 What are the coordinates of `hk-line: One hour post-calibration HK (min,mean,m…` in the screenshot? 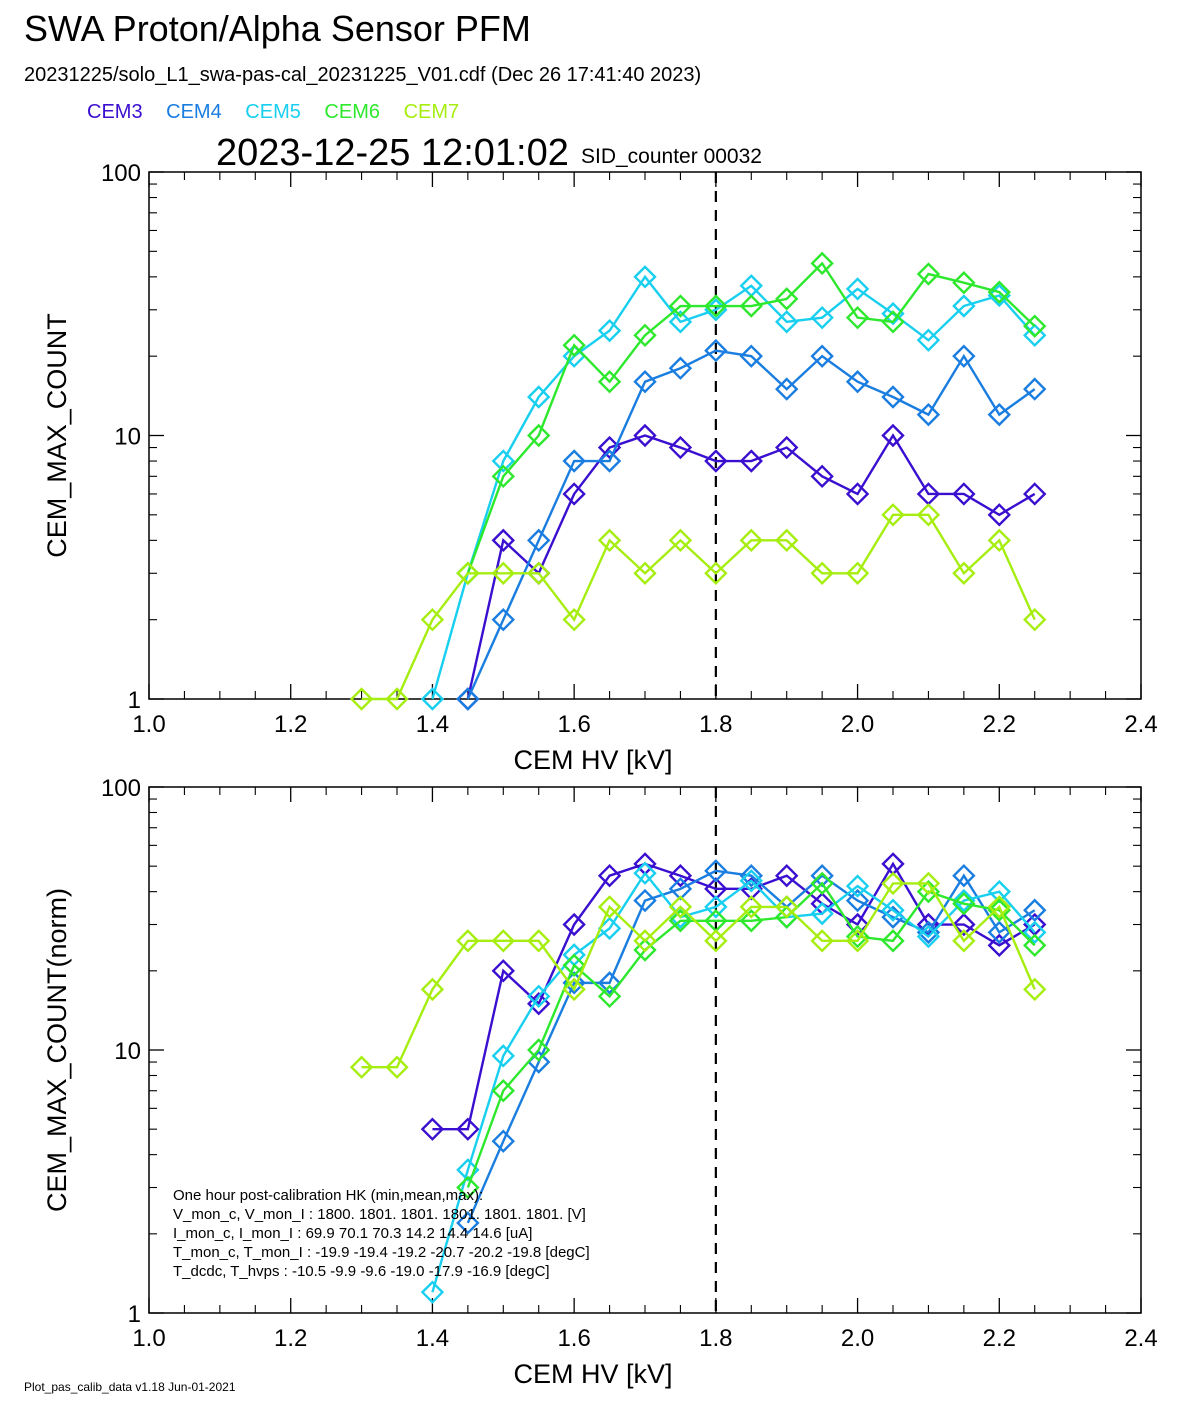 It's located at (328, 1195).